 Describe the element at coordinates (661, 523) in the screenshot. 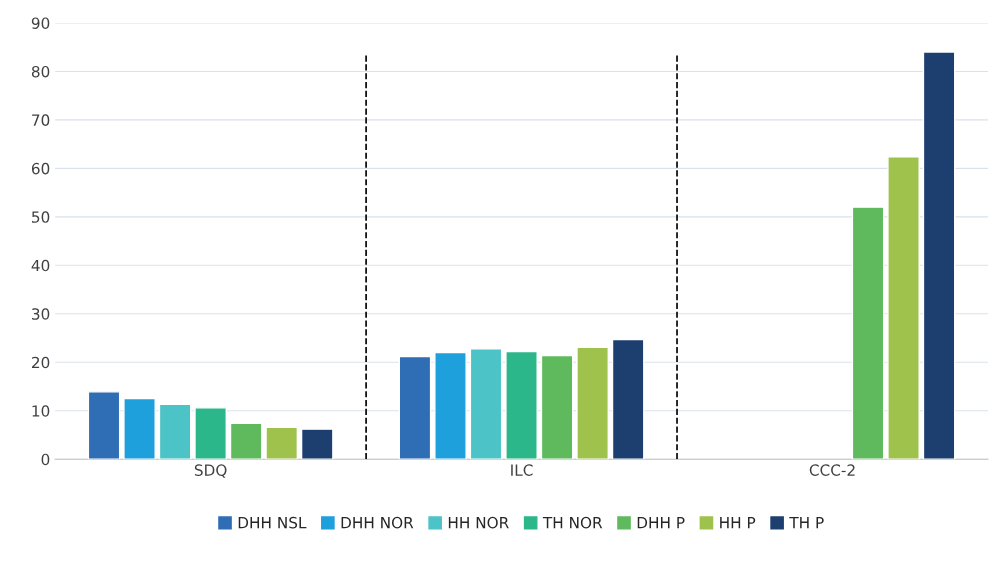

I see `legend-label: DHH P` at that location.